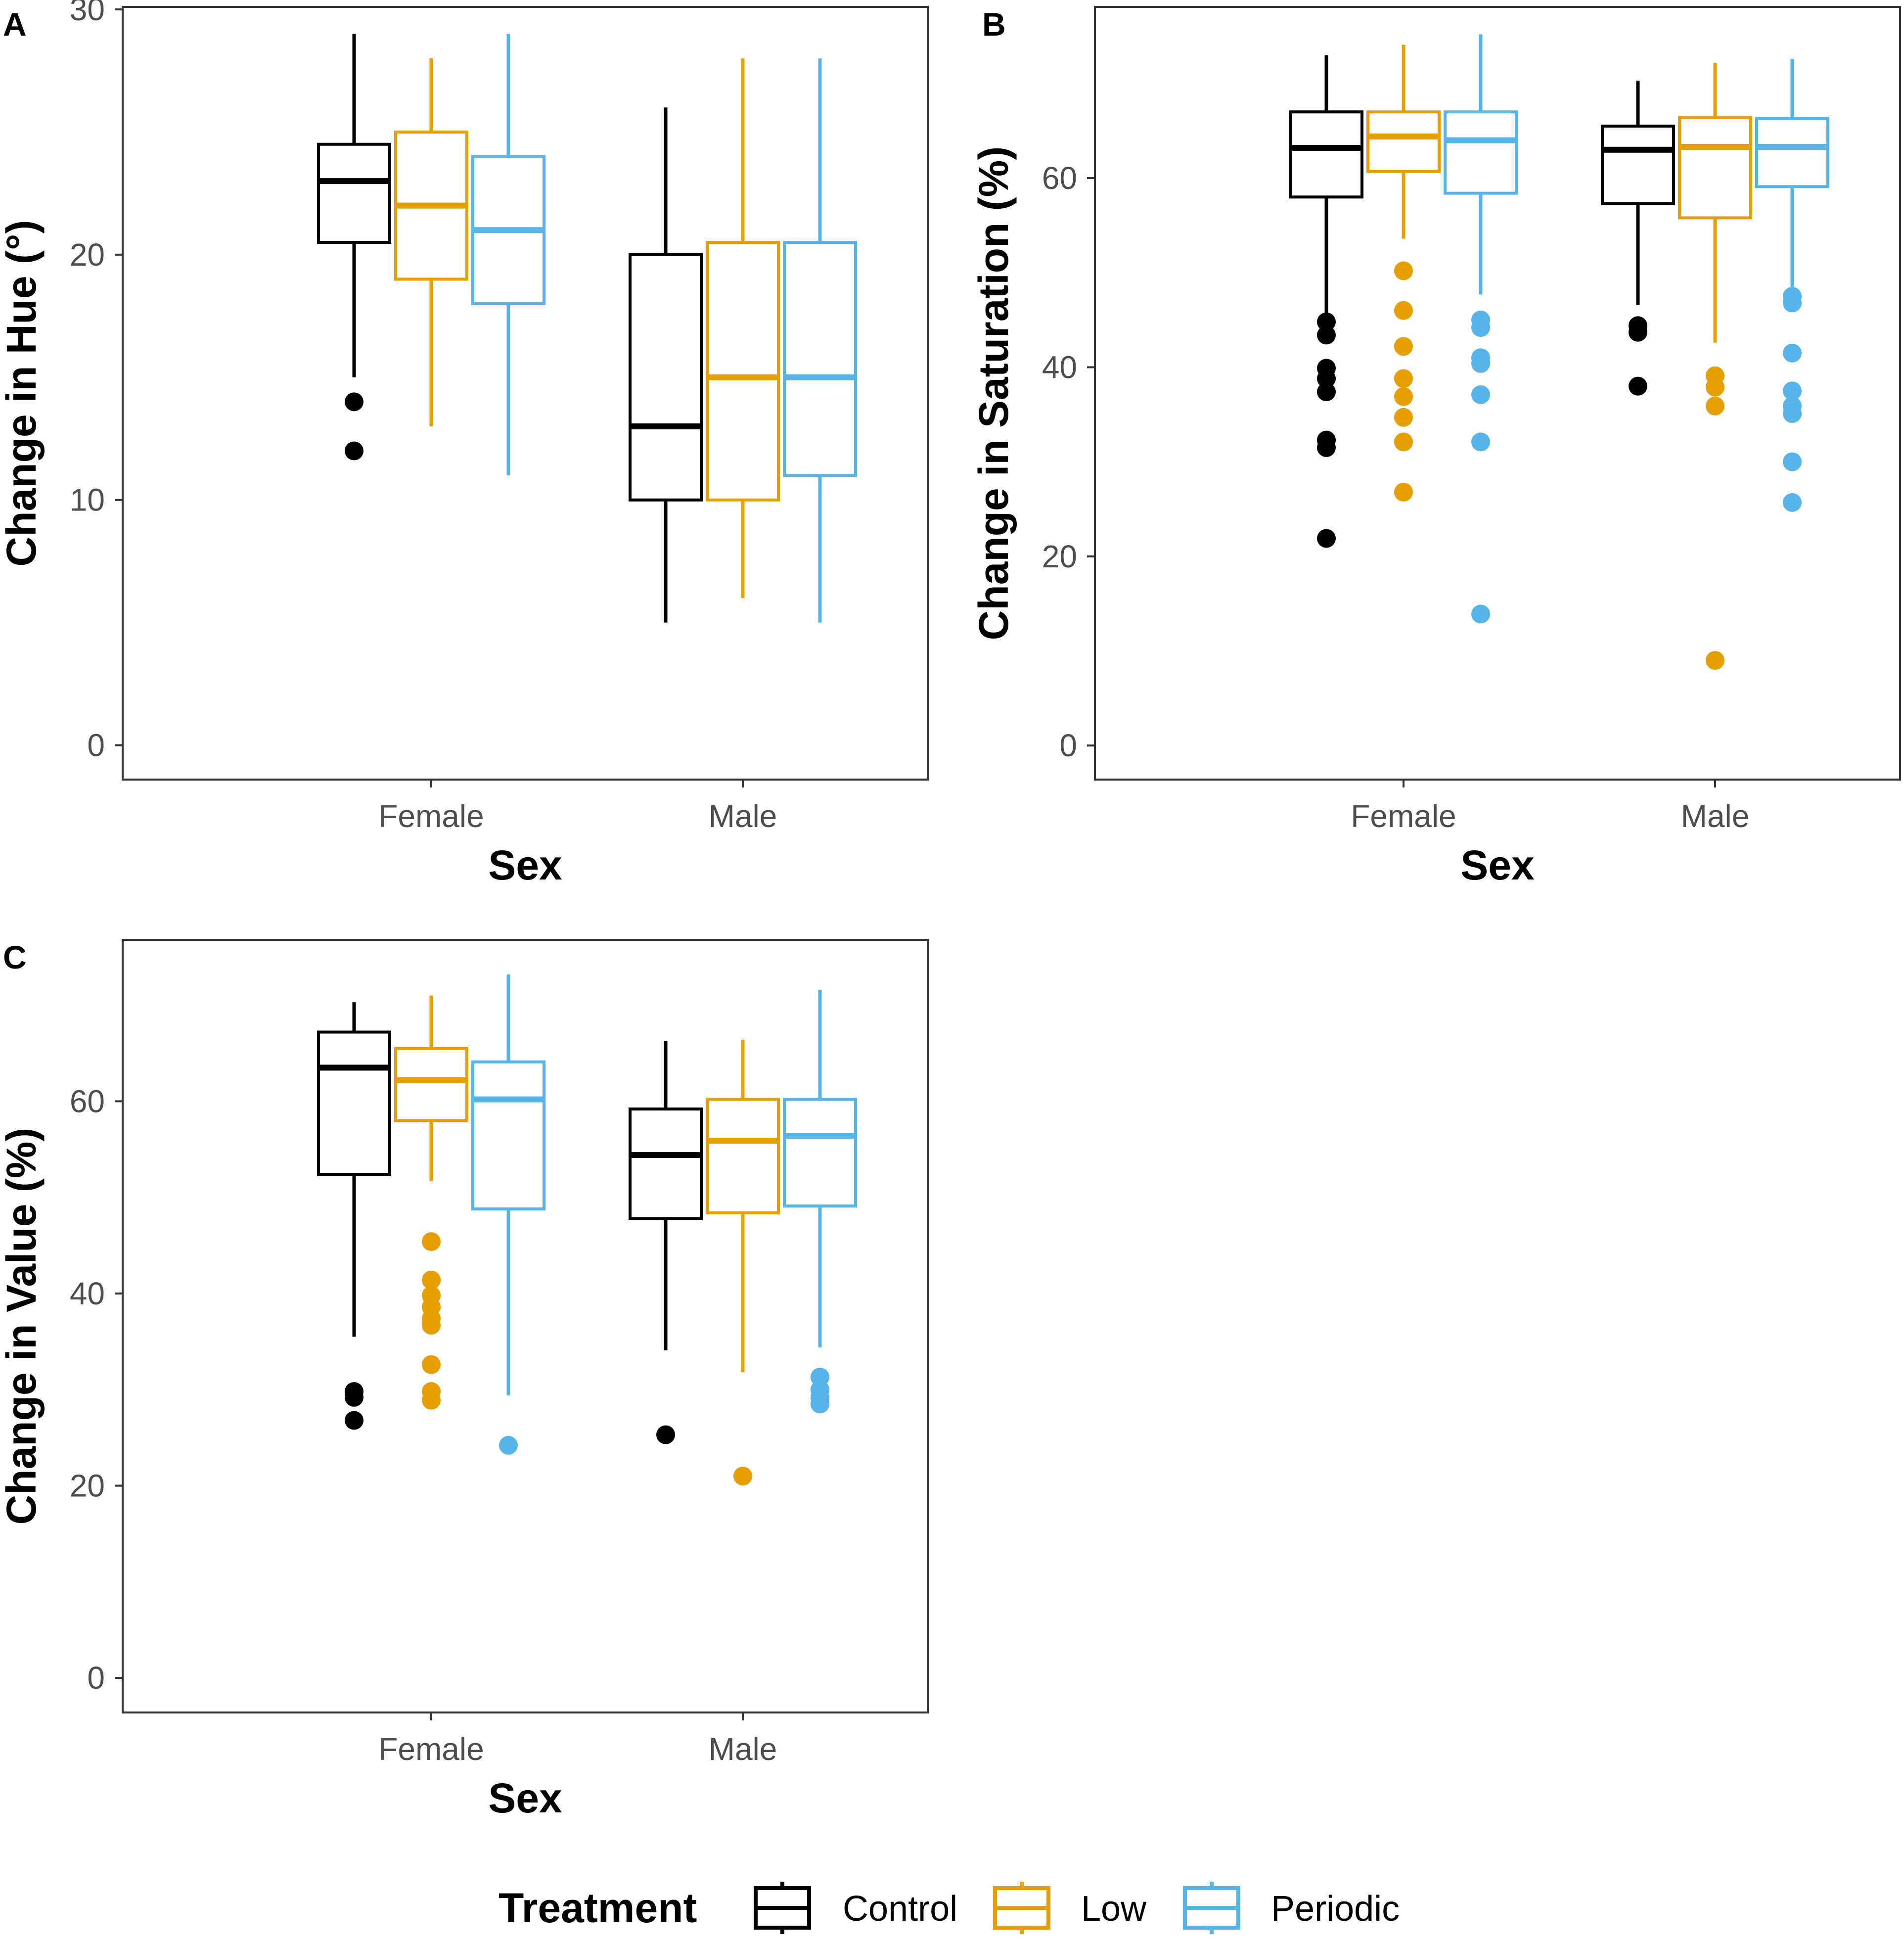 The height and width of the screenshot is (1943, 1904). Describe the element at coordinates (1114, 1909) in the screenshot. I see `legend-label-low: Low` at that location.